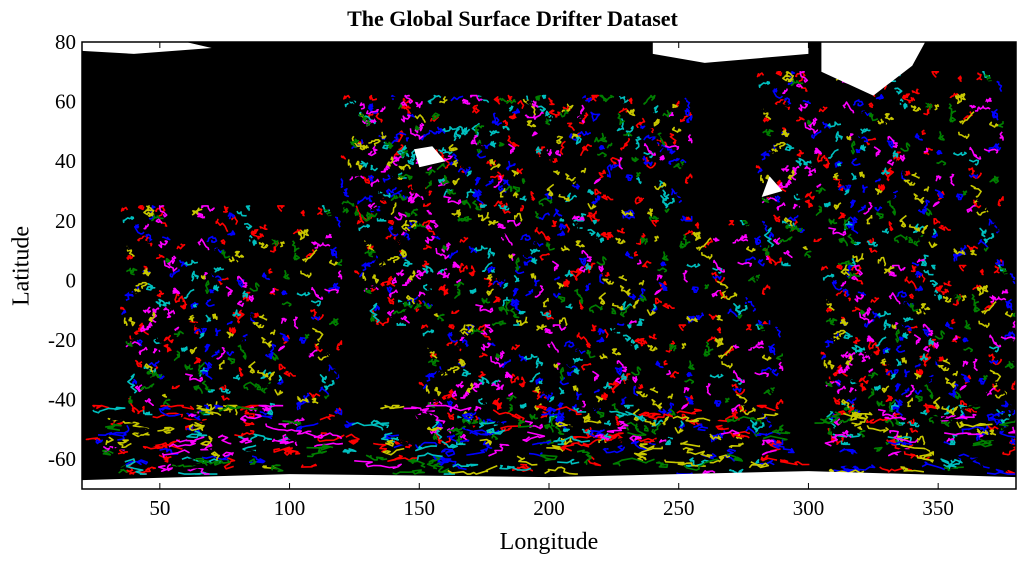 The width and height of the screenshot is (1025, 567). What do you see at coordinates (62, 459) in the screenshot?
I see `y-tick-label: -60` at bounding box center [62, 459].